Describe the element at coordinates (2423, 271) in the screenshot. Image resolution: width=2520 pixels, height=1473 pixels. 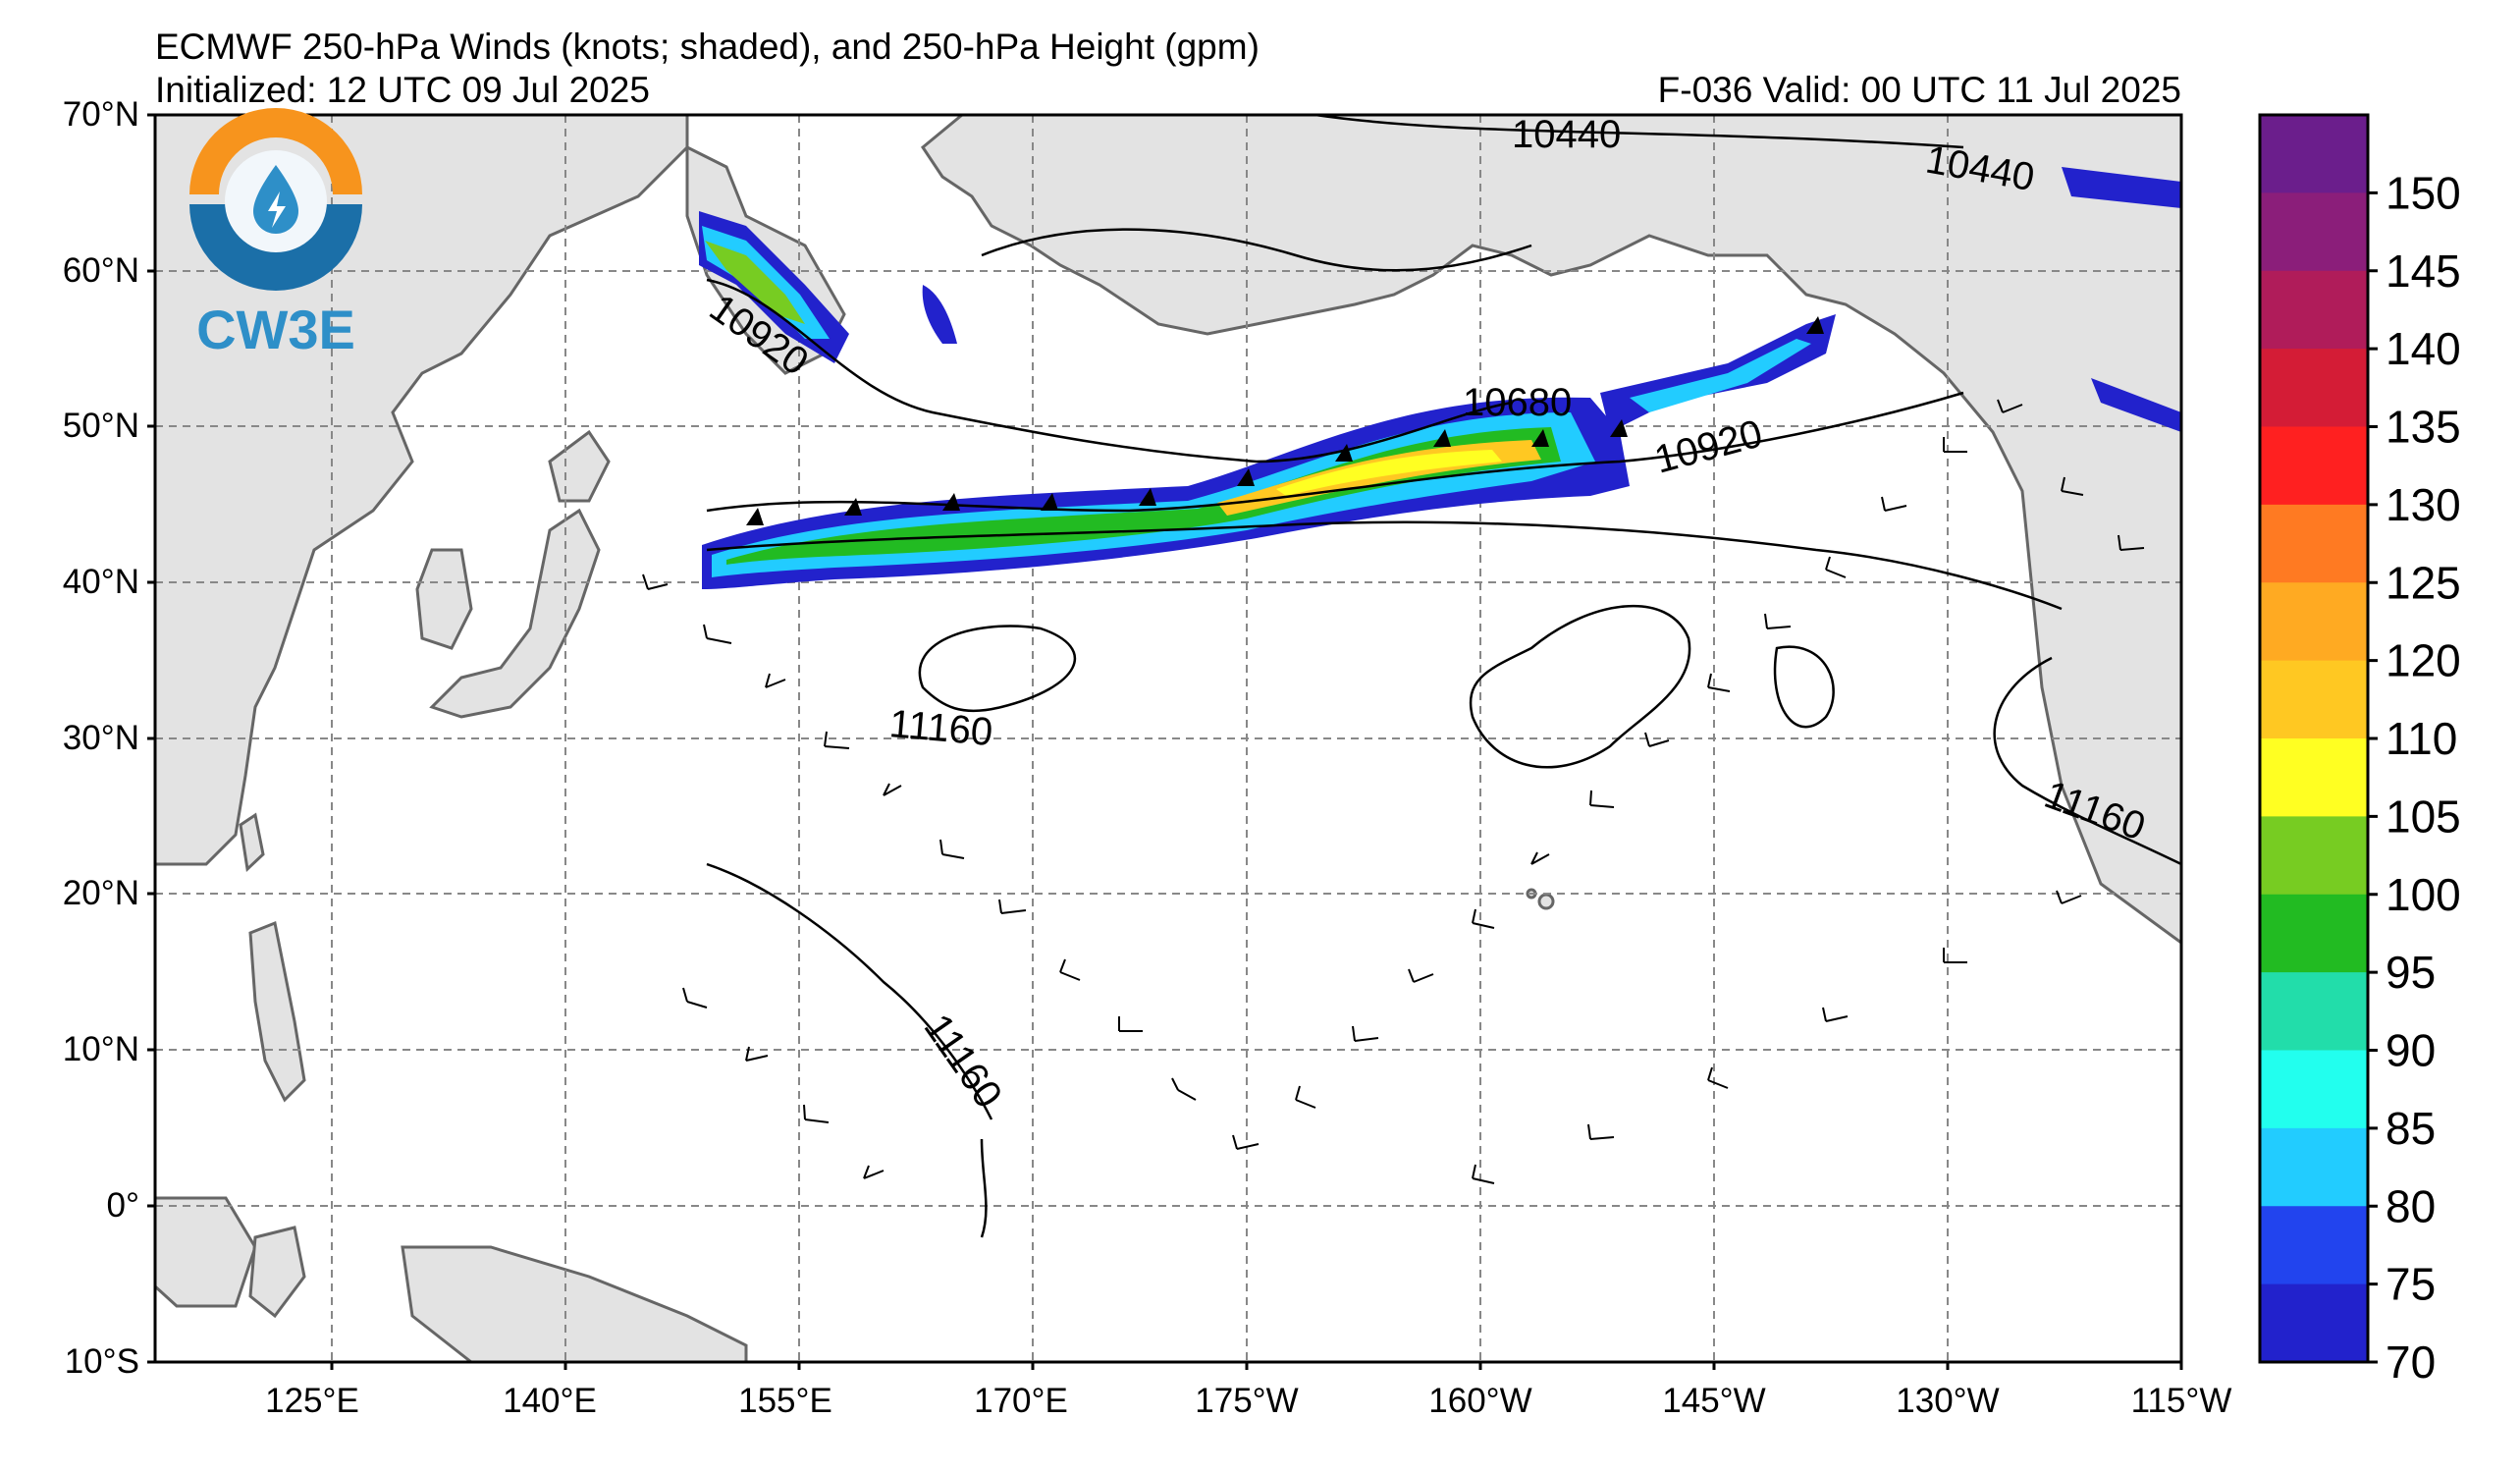
I see `colorbar-tick-label: 145` at that location.